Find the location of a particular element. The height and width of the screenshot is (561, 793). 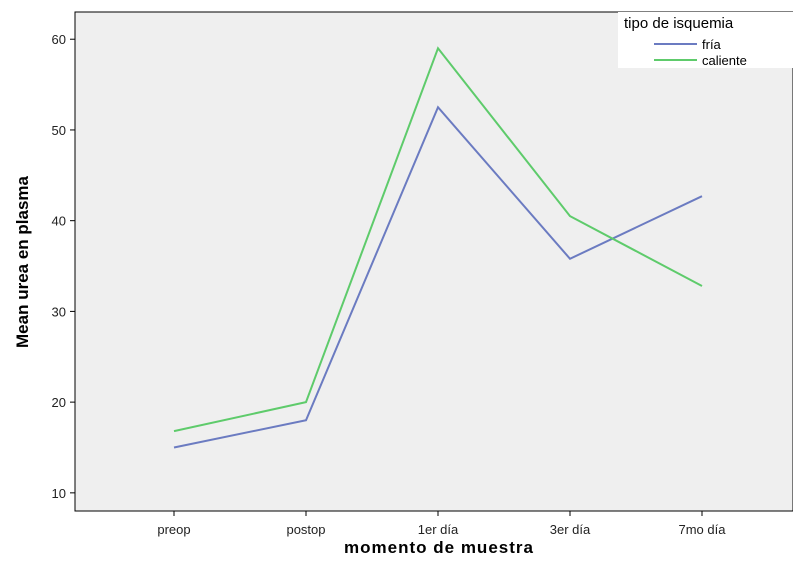

x-axis: preop postop 1er día 3er día 7mo día is located at coordinates (441, 524).